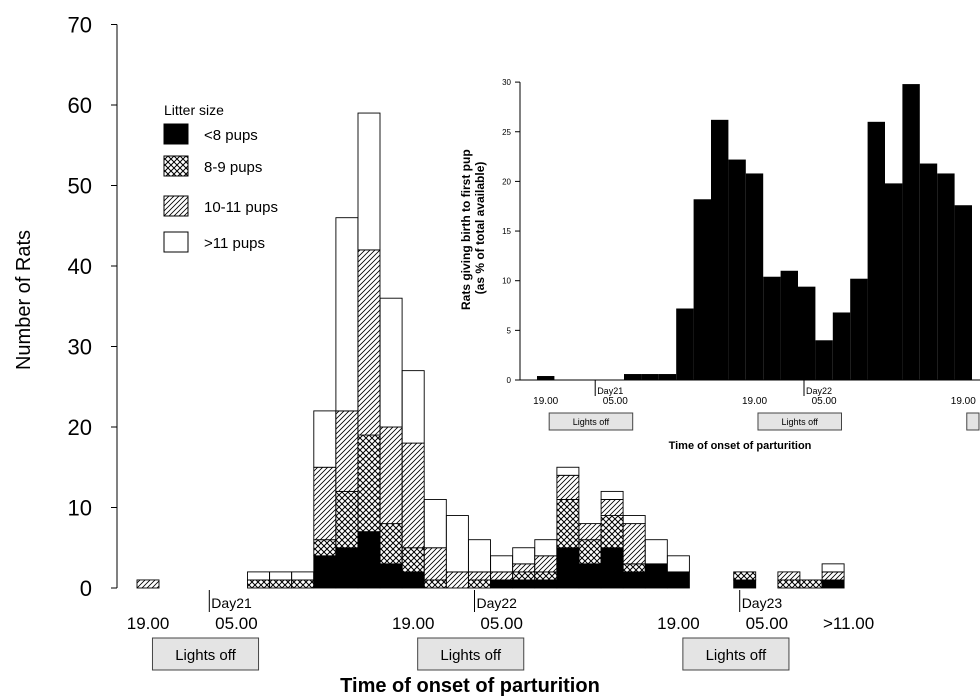 The height and width of the screenshot is (700, 980). What do you see at coordinates (480, 228) in the screenshot?
I see `inset-y-axis-label-line-2: (as % of total available)` at bounding box center [480, 228].